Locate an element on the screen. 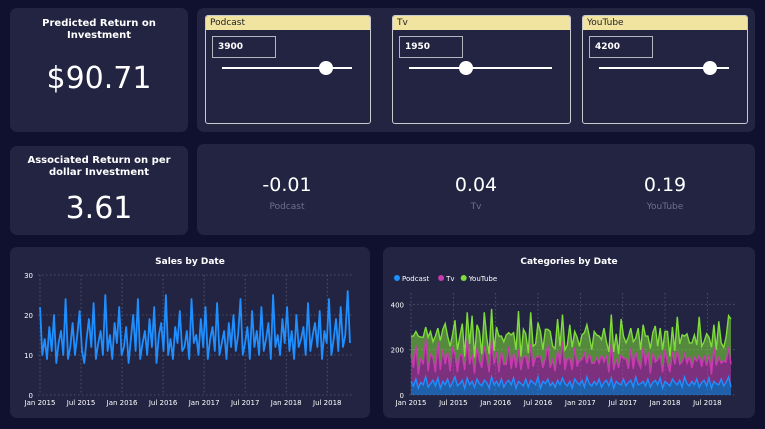  roi-title: Predicted Return on Investment is located at coordinates (99, 29).